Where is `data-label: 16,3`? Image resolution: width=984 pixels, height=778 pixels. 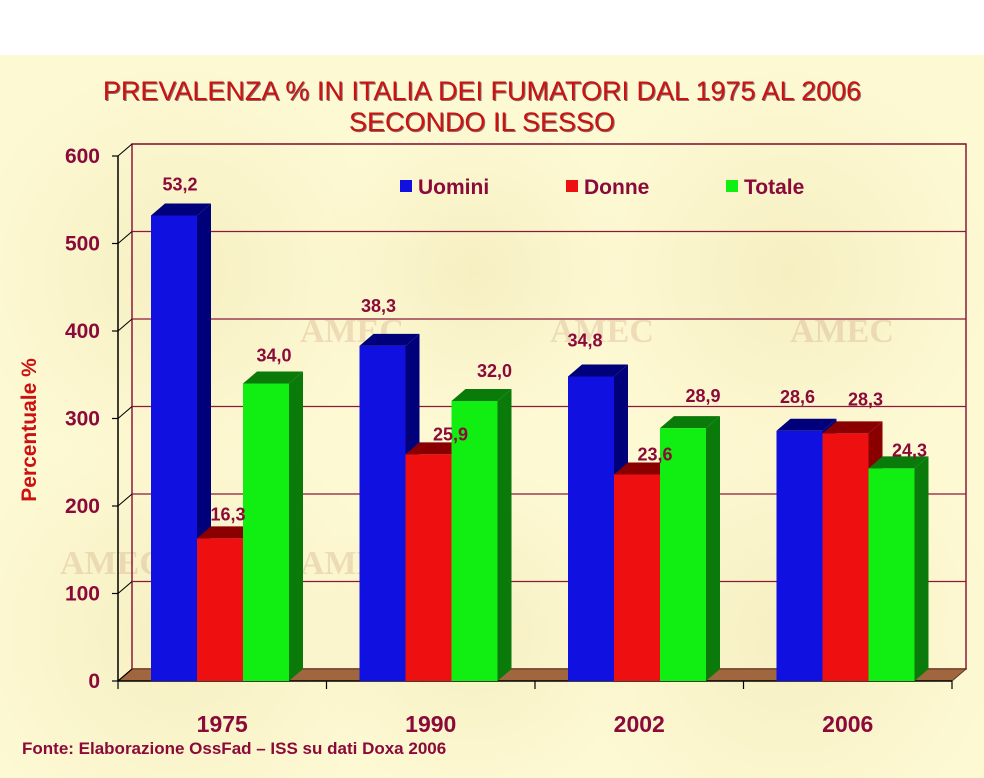 data-label: 16,3 is located at coordinates (227, 514).